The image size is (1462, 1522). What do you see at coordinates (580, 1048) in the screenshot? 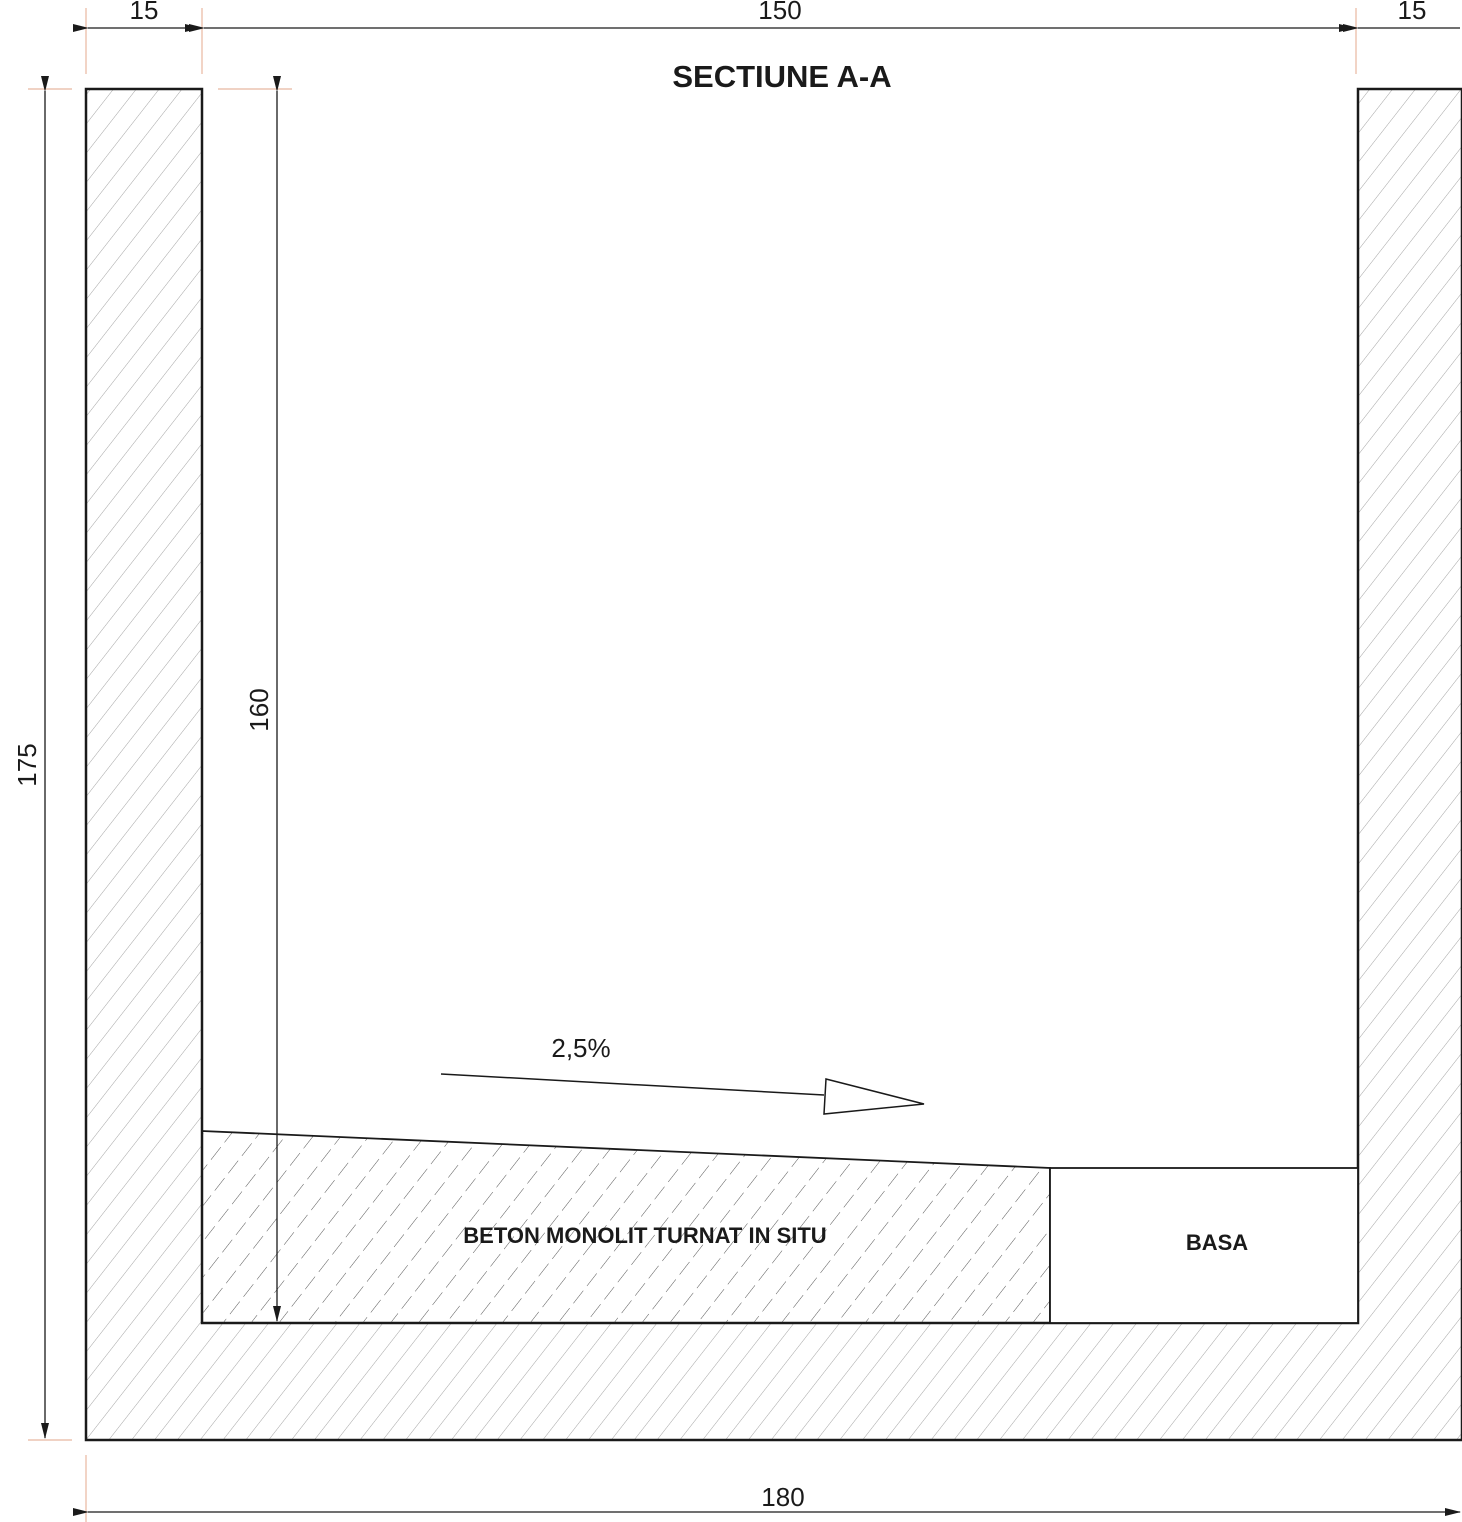
I see `slope-label: 2,5%` at bounding box center [580, 1048].